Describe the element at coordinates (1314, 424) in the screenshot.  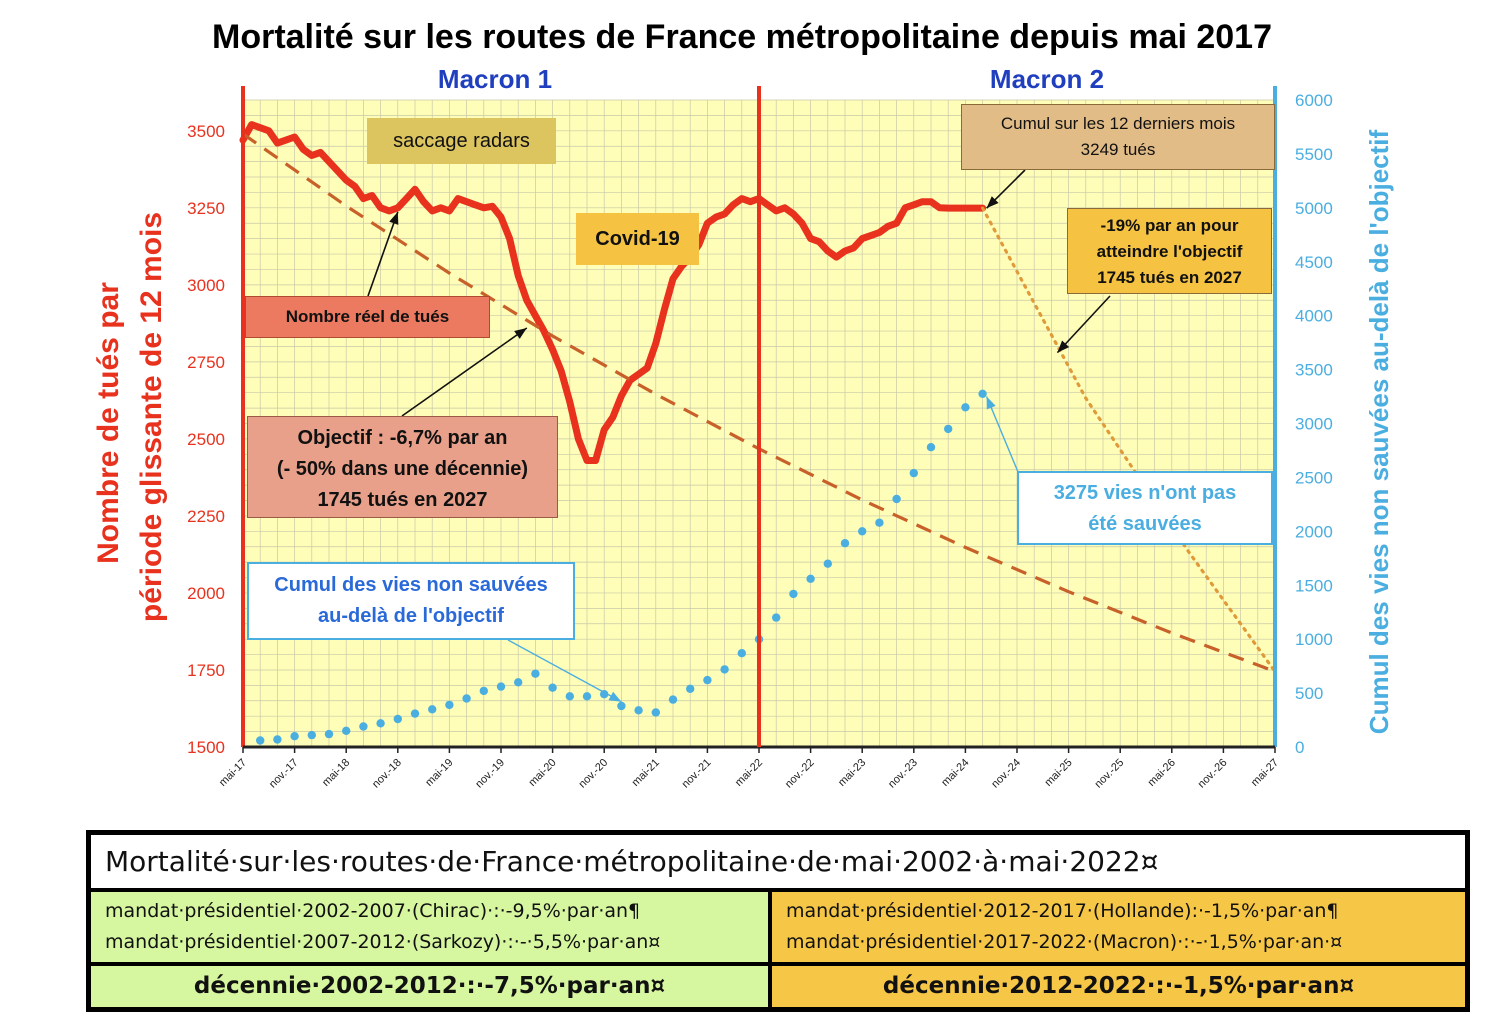
I see `right-tick-3000: 3000` at that location.